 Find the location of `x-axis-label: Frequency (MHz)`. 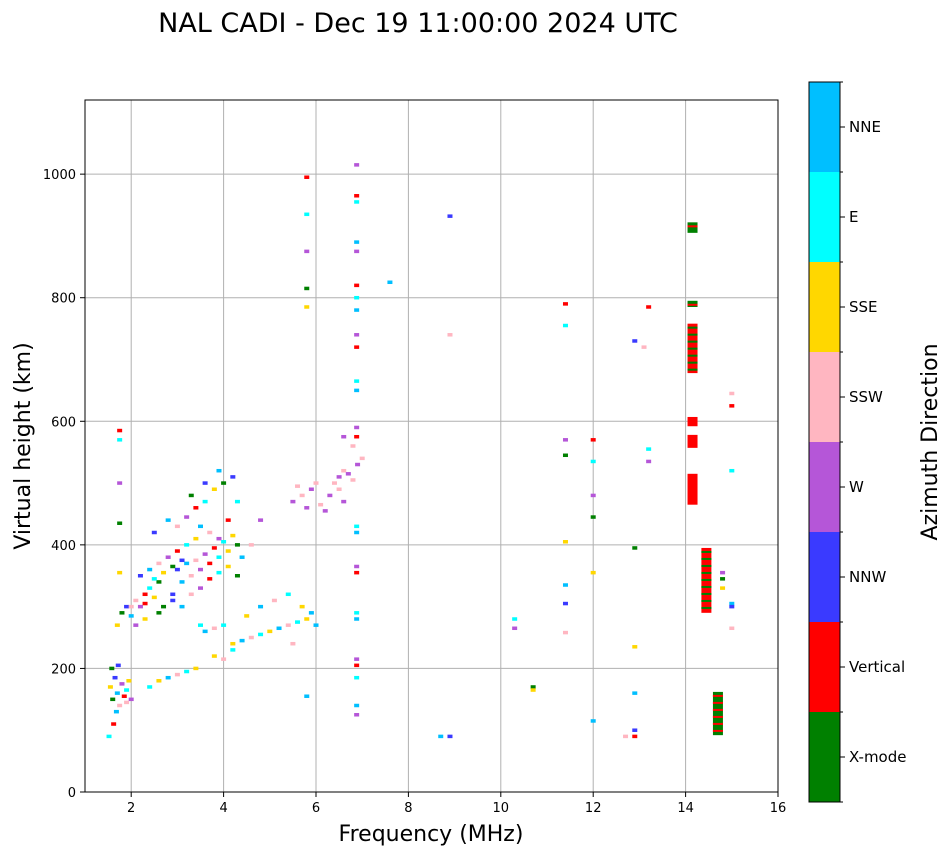

x-axis-label: Frequency (MHz) is located at coordinates (431, 834).